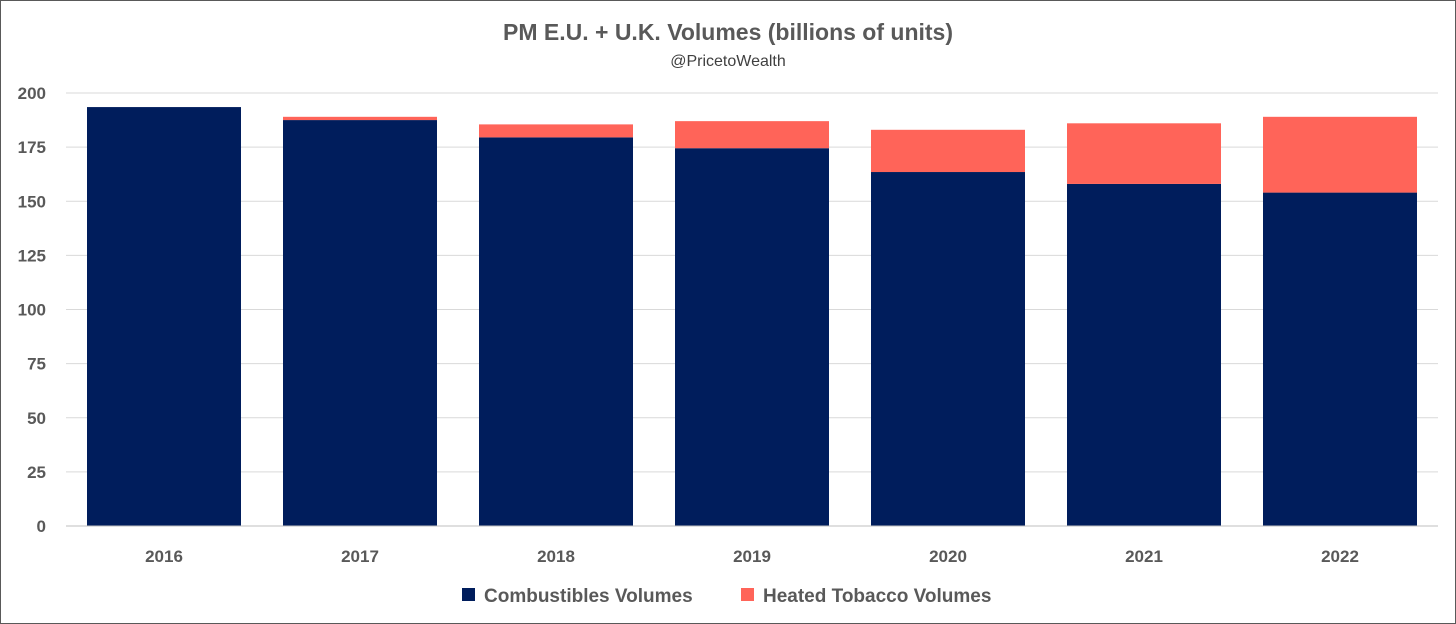 The width and height of the screenshot is (1456, 624). What do you see at coordinates (32, 93) in the screenshot?
I see `y-tick-label: 200` at bounding box center [32, 93].